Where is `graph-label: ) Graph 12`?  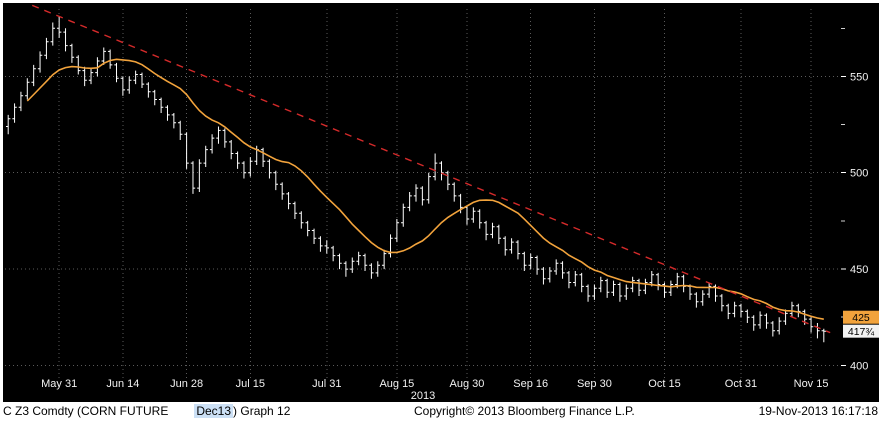 graph-label: ) Graph 12 is located at coordinates (262, 411).